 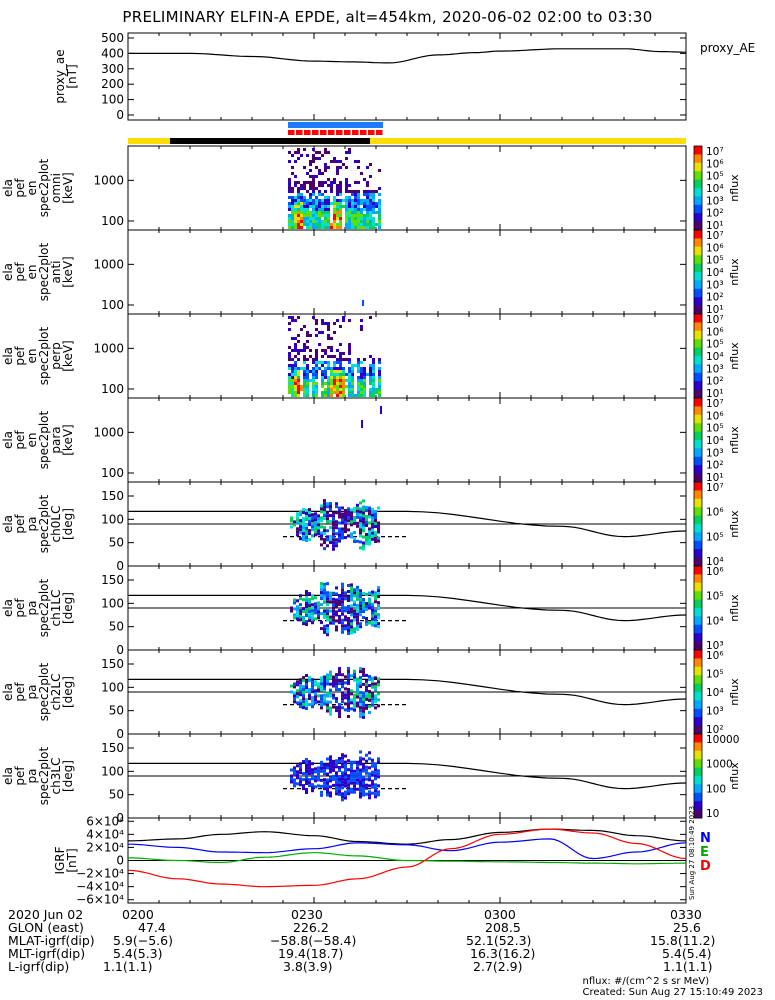 I want to click on pef_pa_spec2plot_ch3LC-tick-label: 100, so click(x=112, y=771).